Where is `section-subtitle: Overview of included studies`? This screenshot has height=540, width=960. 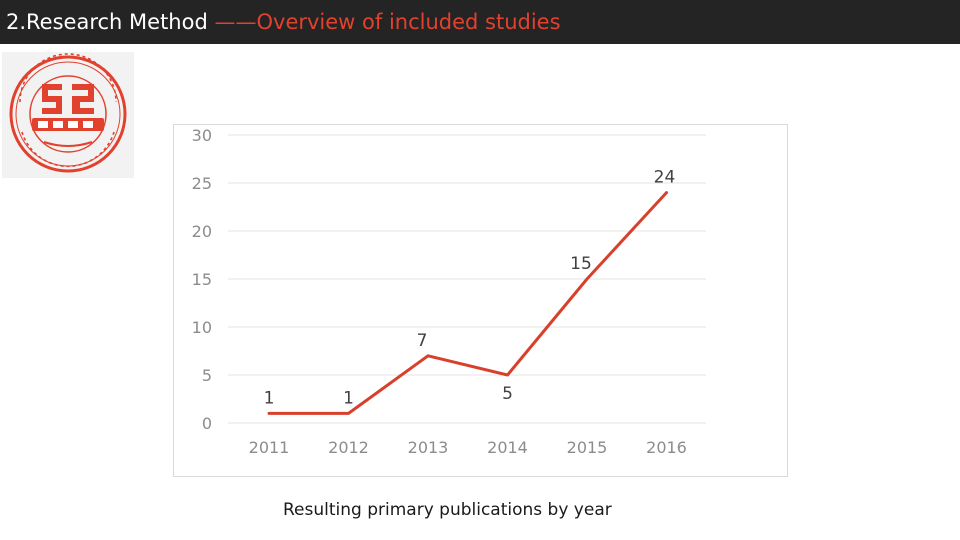 section-subtitle: Overview of included studies is located at coordinates (408, 22).